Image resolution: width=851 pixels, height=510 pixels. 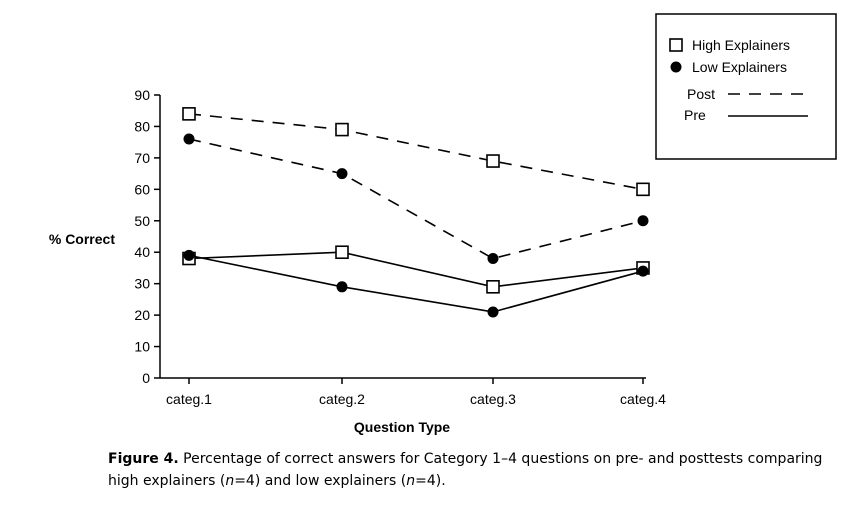 What do you see at coordinates (493, 399) in the screenshot?
I see `x-tick-label: categ.3` at bounding box center [493, 399].